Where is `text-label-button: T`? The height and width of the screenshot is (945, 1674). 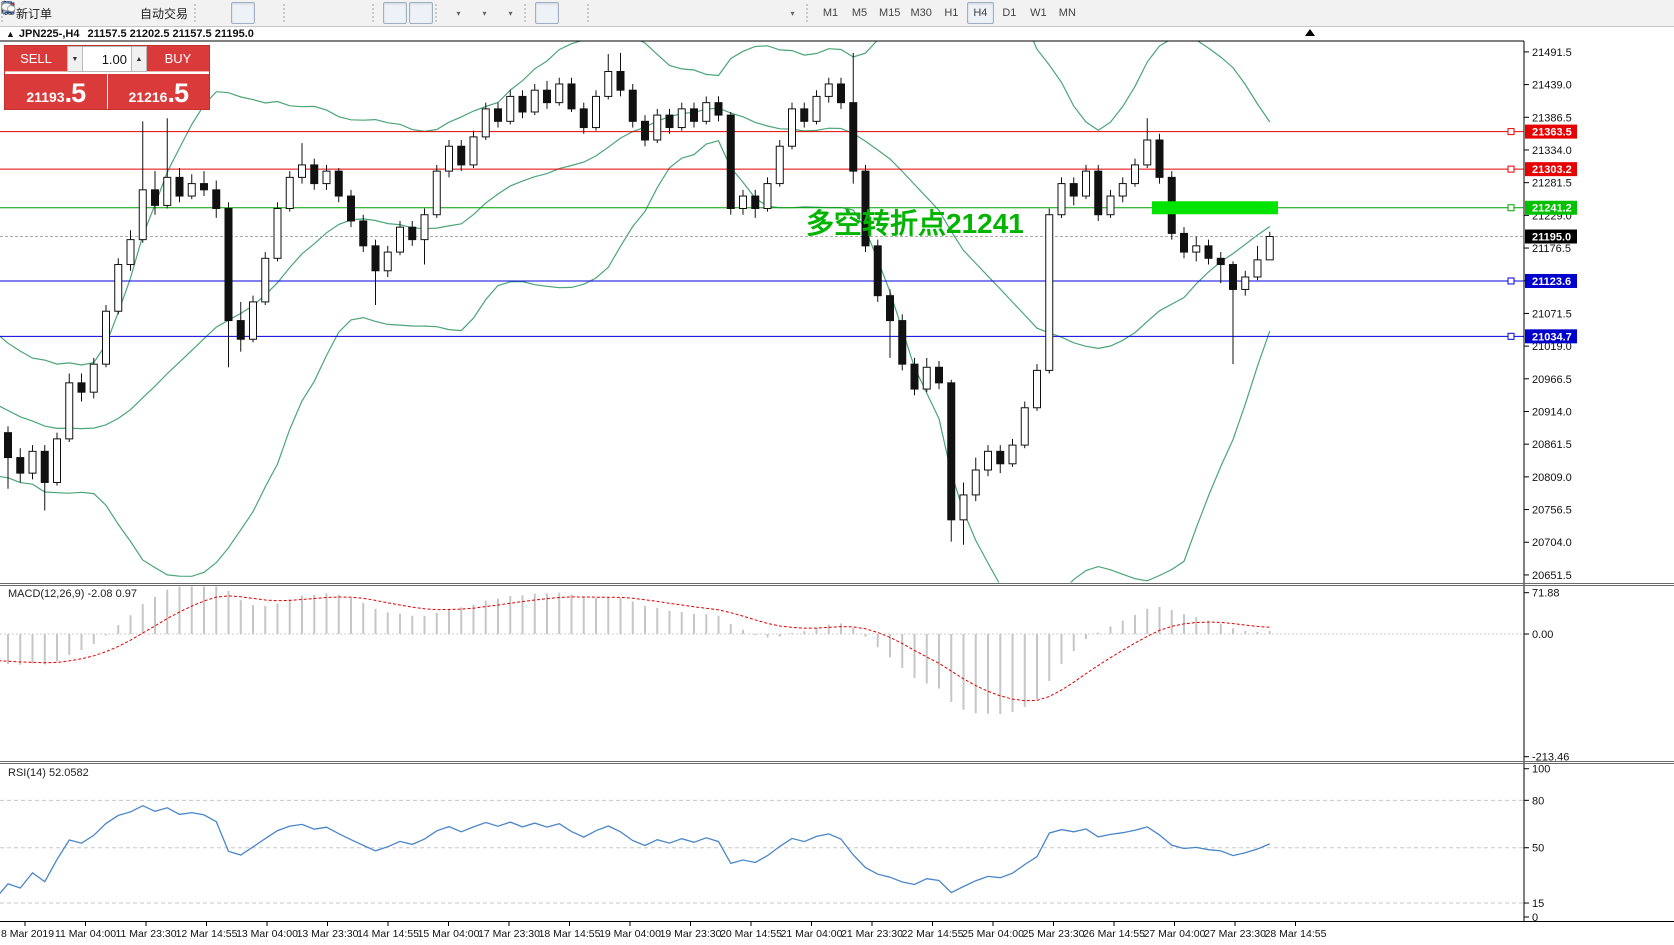
text-label-button: T is located at coordinates (389, 13).